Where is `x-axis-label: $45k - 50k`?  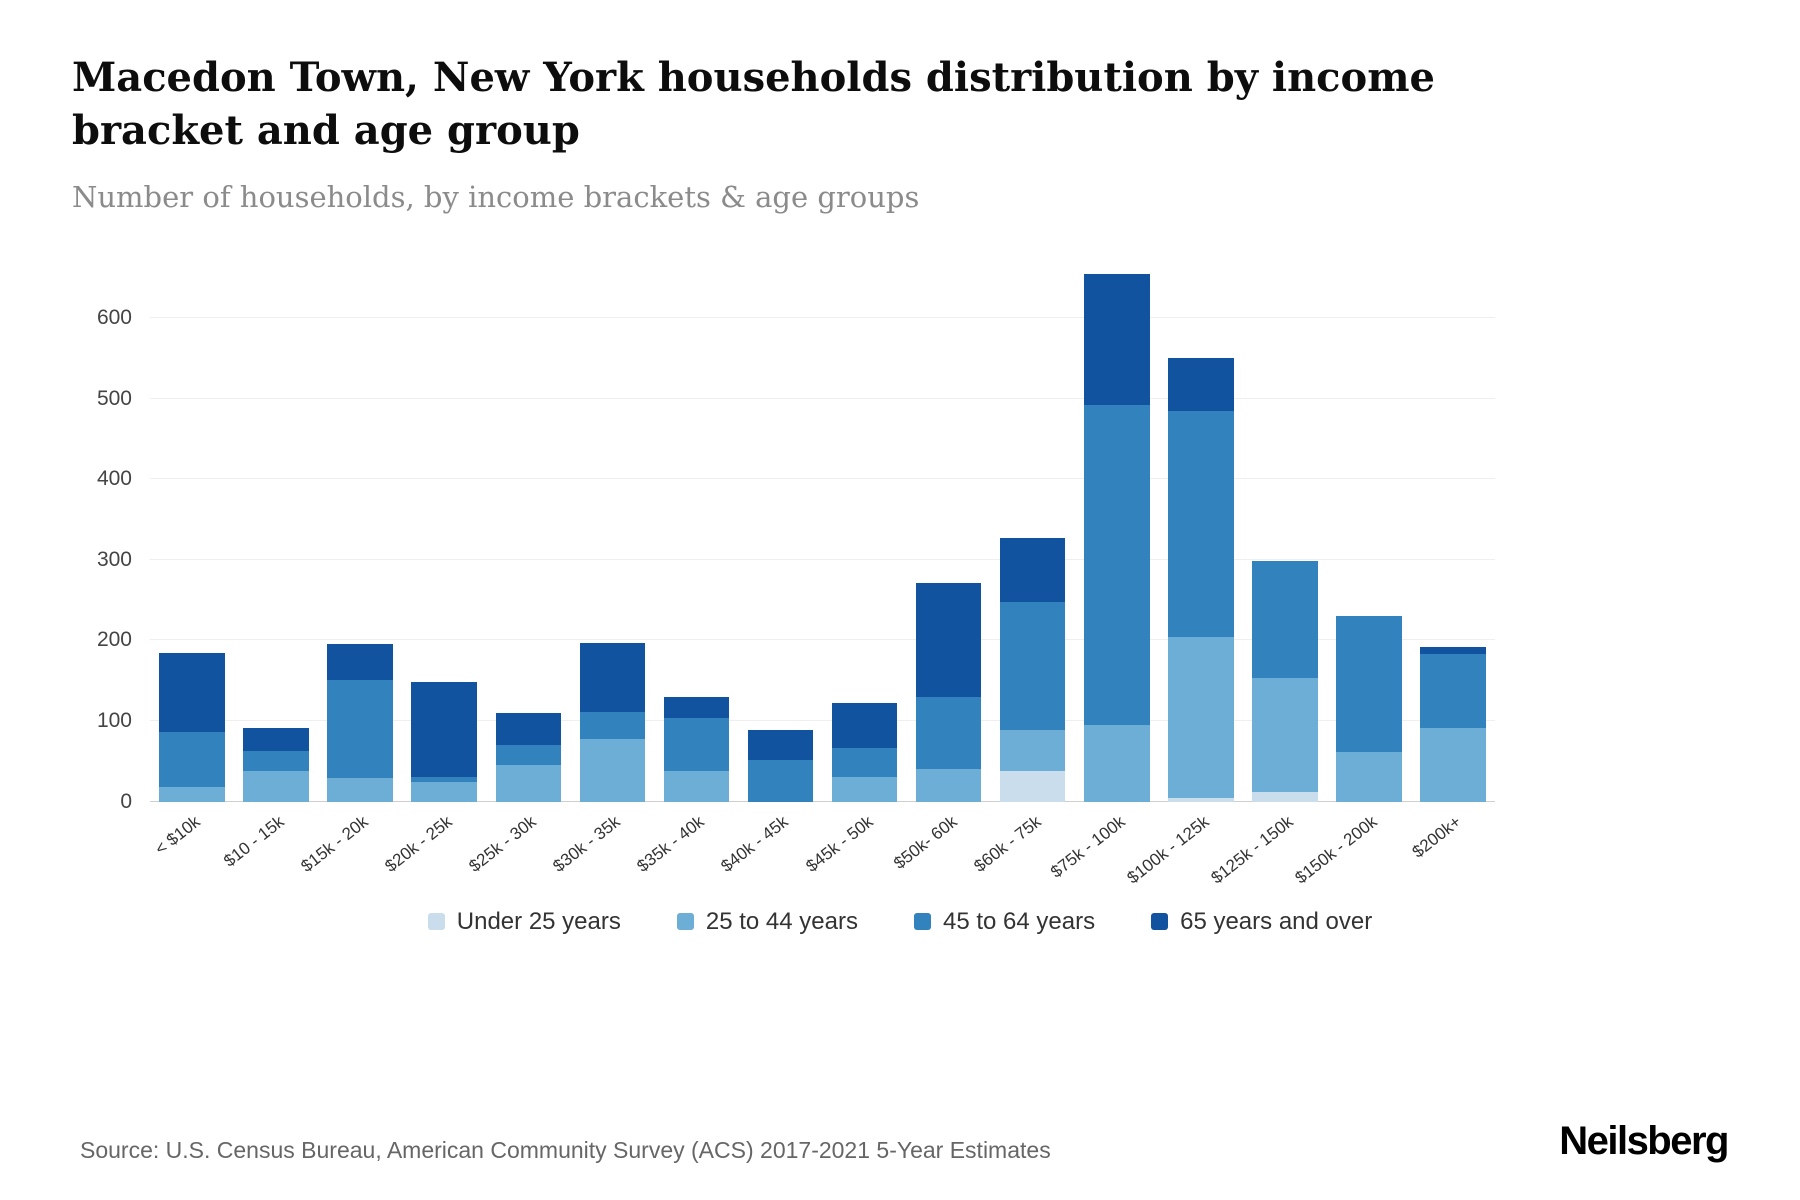
x-axis-label: $45k - 50k is located at coordinates (839, 843).